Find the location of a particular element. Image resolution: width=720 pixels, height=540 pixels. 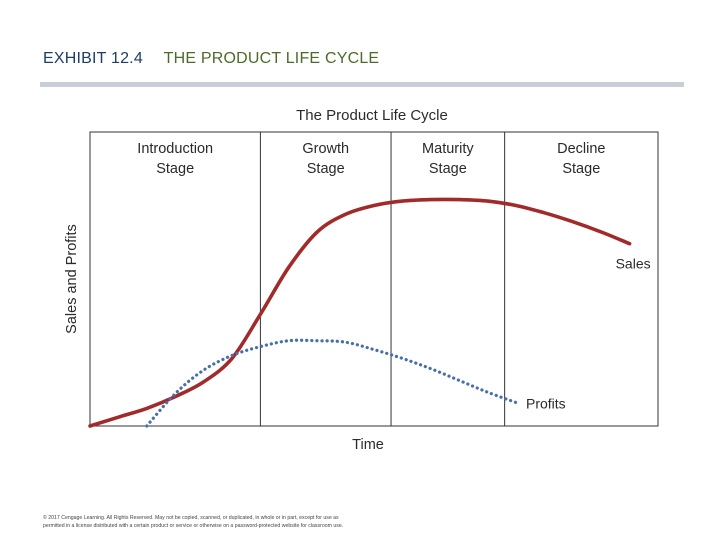

stage-label-title: Growth is located at coordinates (325, 149).